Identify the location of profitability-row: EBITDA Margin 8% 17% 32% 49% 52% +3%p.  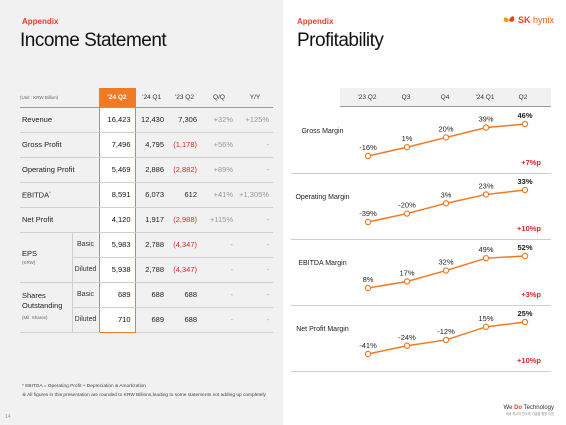
(421, 273).